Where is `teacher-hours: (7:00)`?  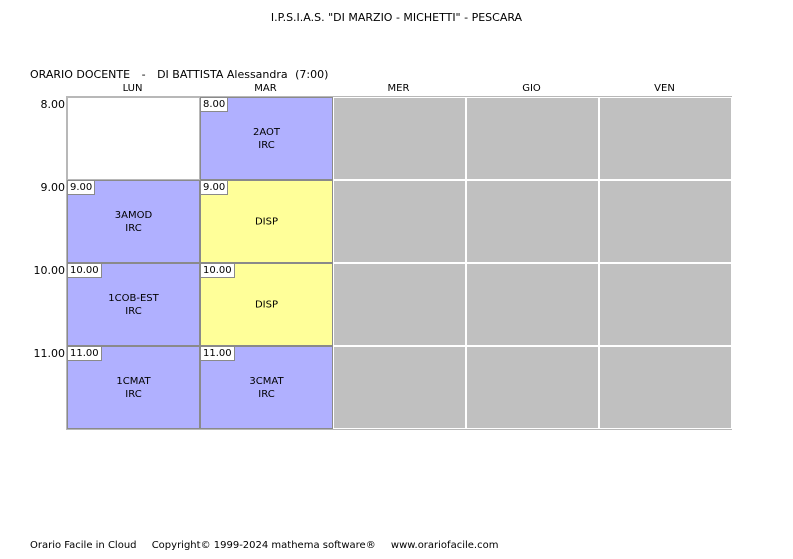
teacher-hours: (7:00) is located at coordinates (312, 74).